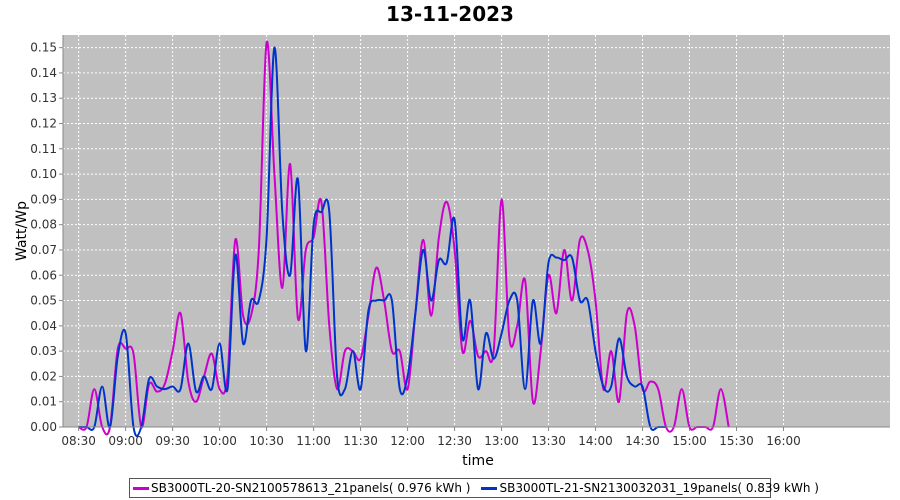 The image size is (900, 500). What do you see at coordinates (43, 326) in the screenshot?
I see `y-tick-label: 0.04` at bounding box center [43, 326].